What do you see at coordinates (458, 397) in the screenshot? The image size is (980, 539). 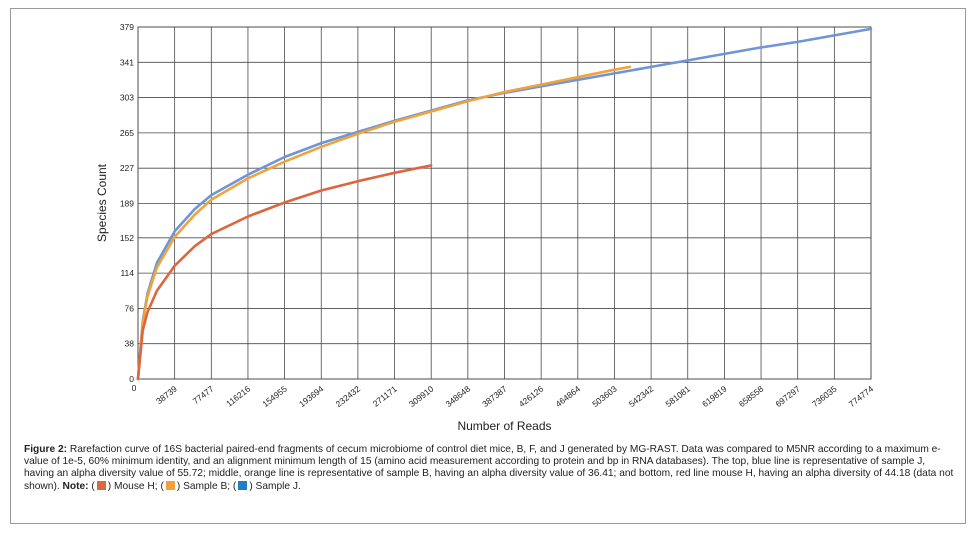 I see `x-tick-label: 348648` at bounding box center [458, 397].